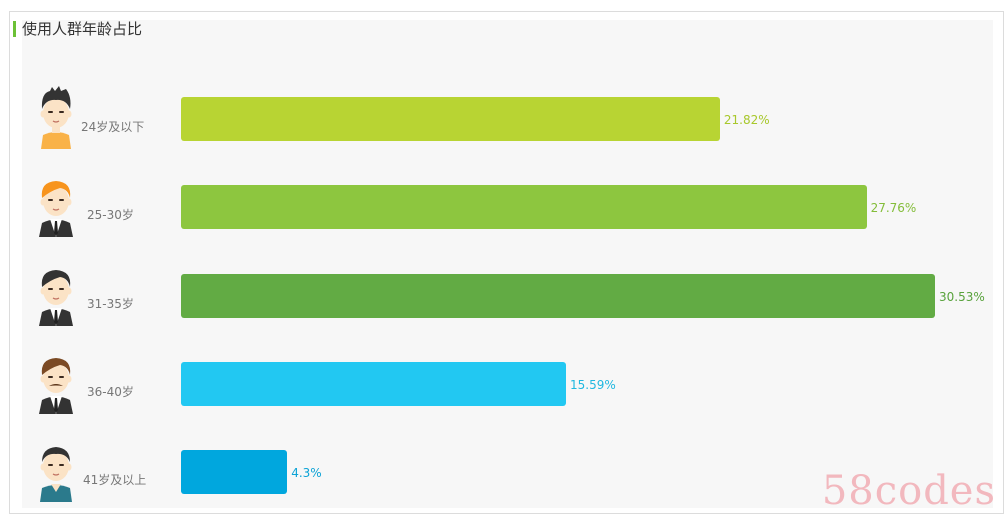  I want to click on chart-title-text: 使用人群年龄占比, so click(82, 29).